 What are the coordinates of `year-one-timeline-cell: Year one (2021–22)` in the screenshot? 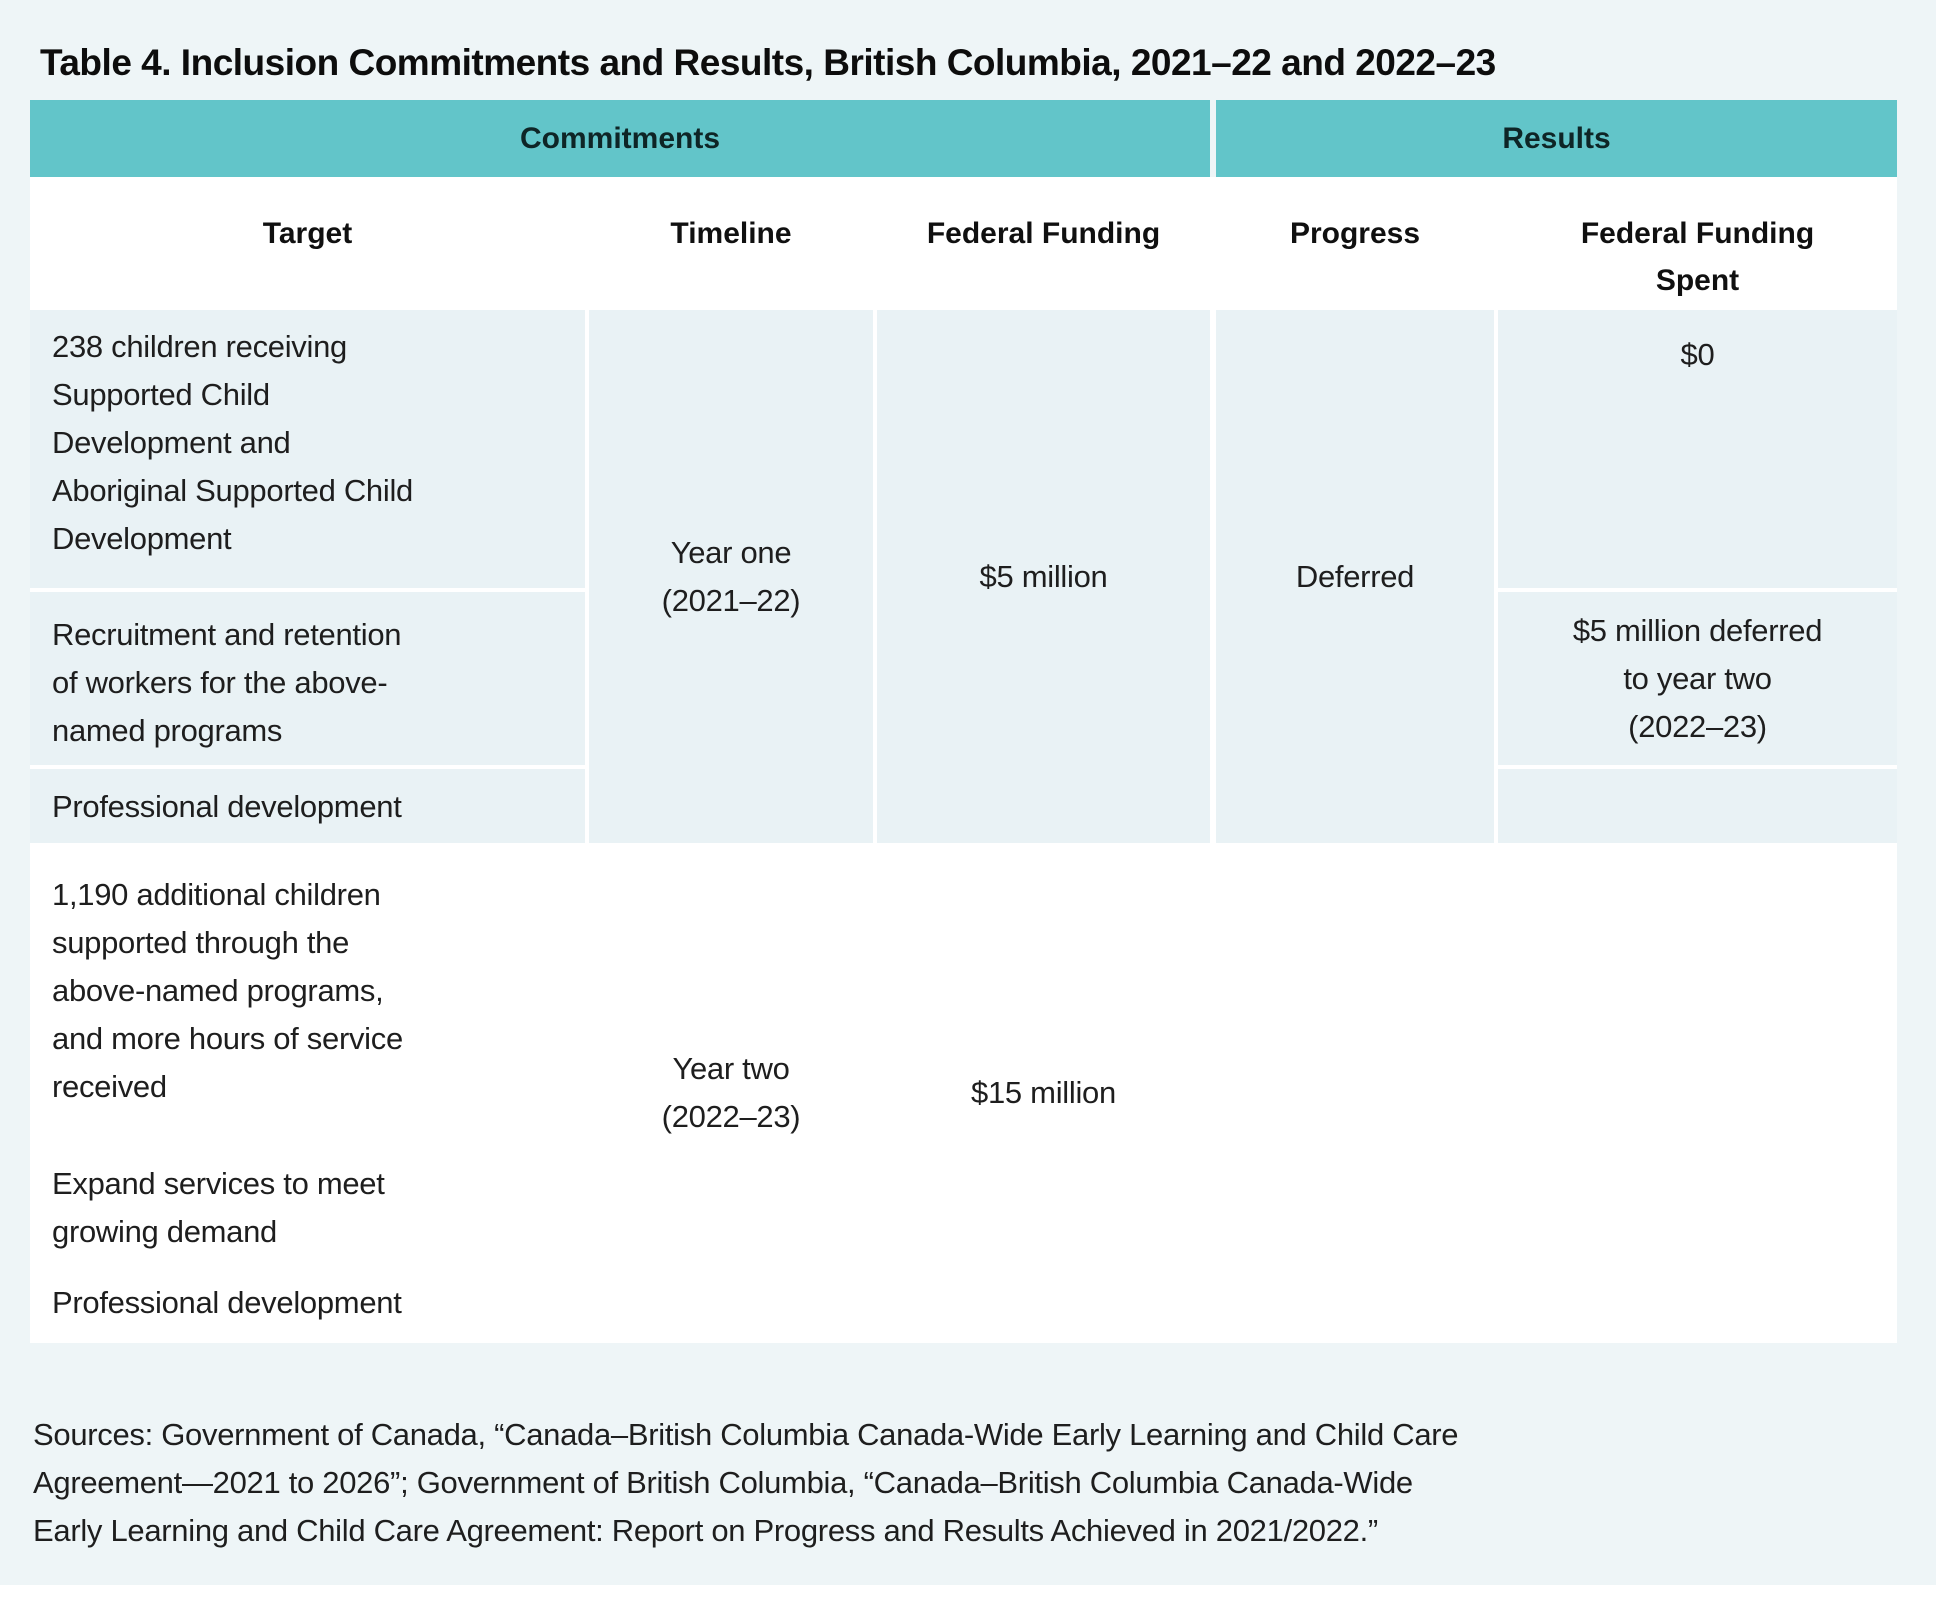 It's located at (731, 576).